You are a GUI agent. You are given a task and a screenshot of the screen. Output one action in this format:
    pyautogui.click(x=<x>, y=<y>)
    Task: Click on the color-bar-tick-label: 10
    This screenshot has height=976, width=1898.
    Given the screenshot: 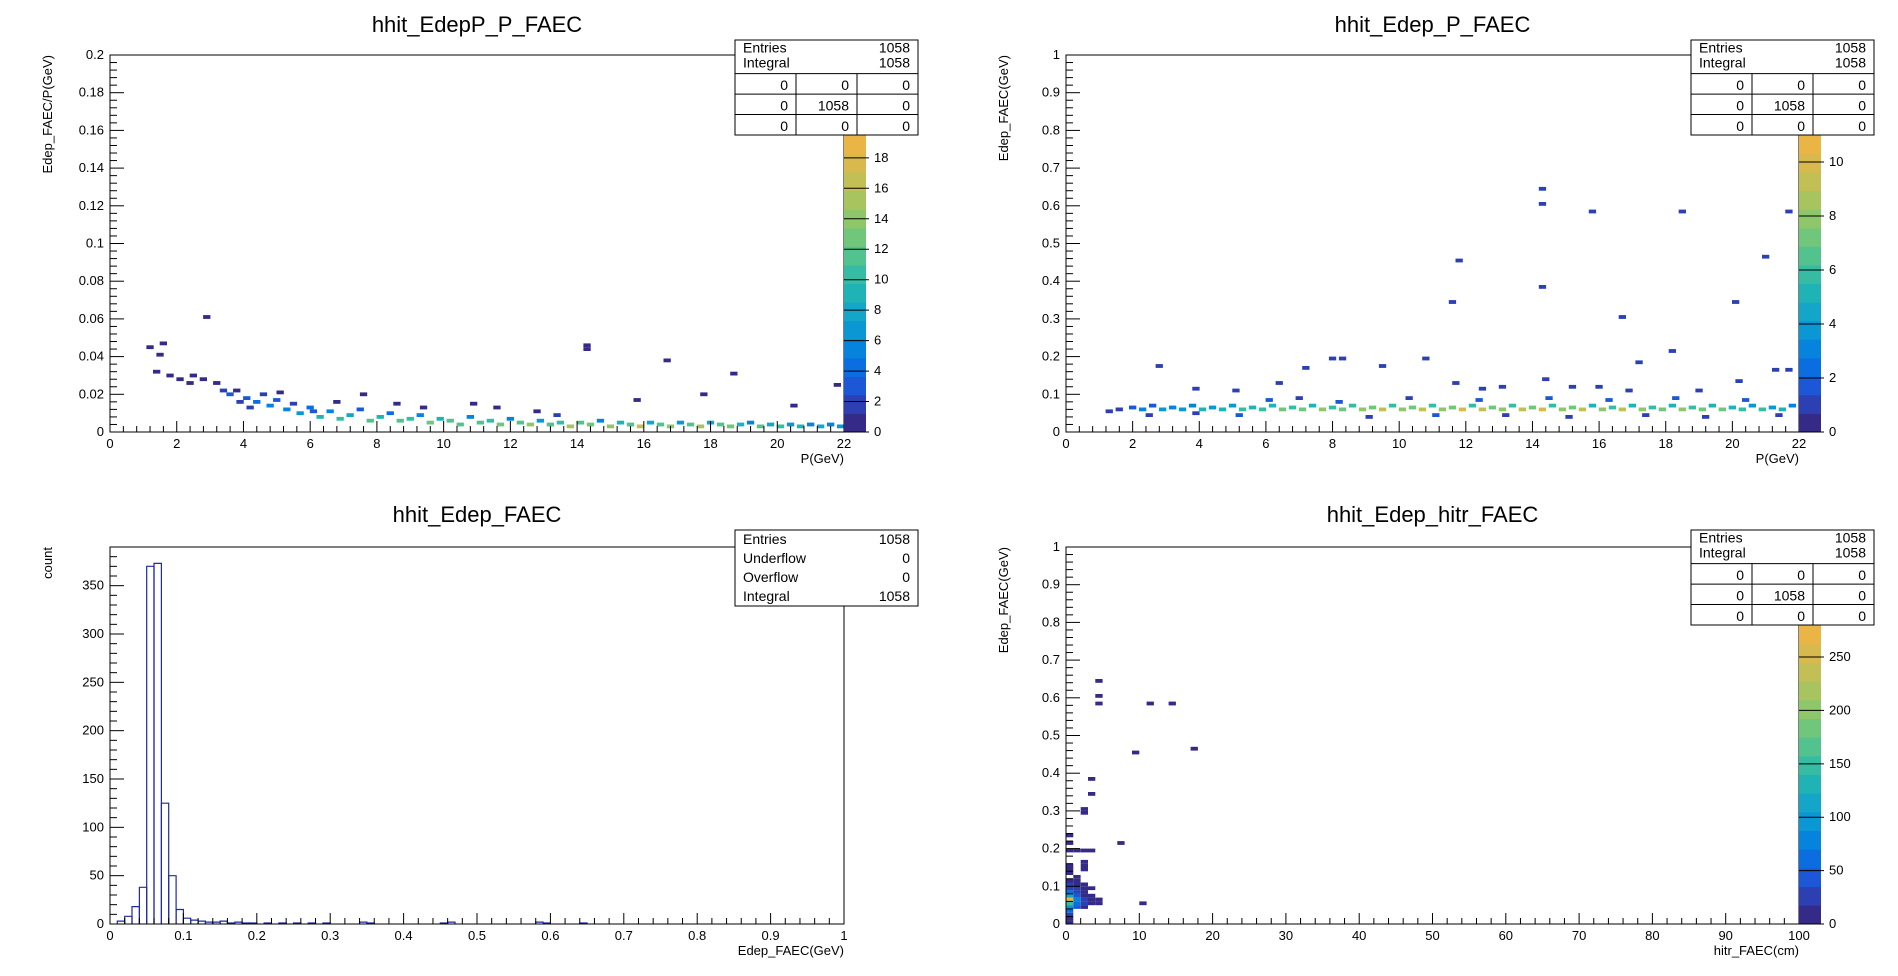 What is the action you would take?
    pyautogui.click(x=1836, y=161)
    